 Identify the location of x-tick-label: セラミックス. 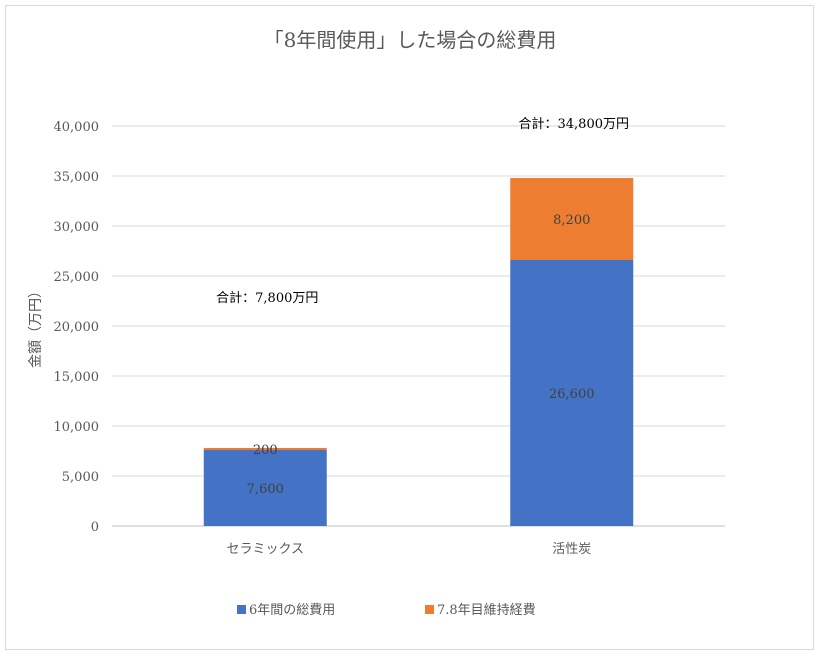
(265, 549).